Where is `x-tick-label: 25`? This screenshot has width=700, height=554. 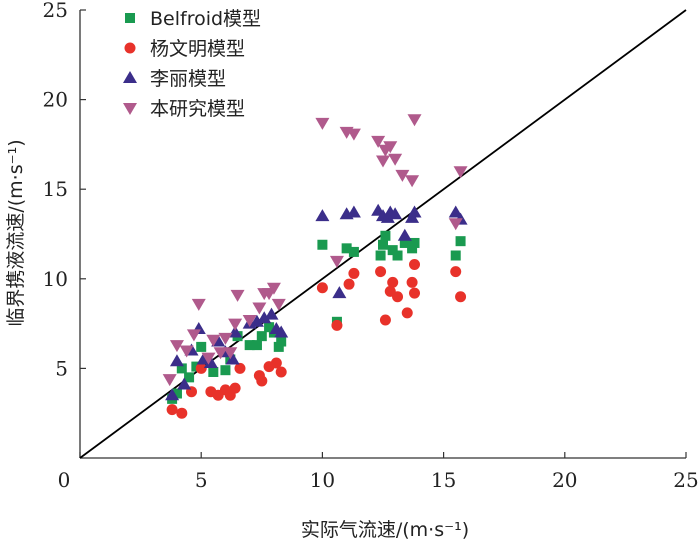 x-tick-label: 25 is located at coordinates (685, 480).